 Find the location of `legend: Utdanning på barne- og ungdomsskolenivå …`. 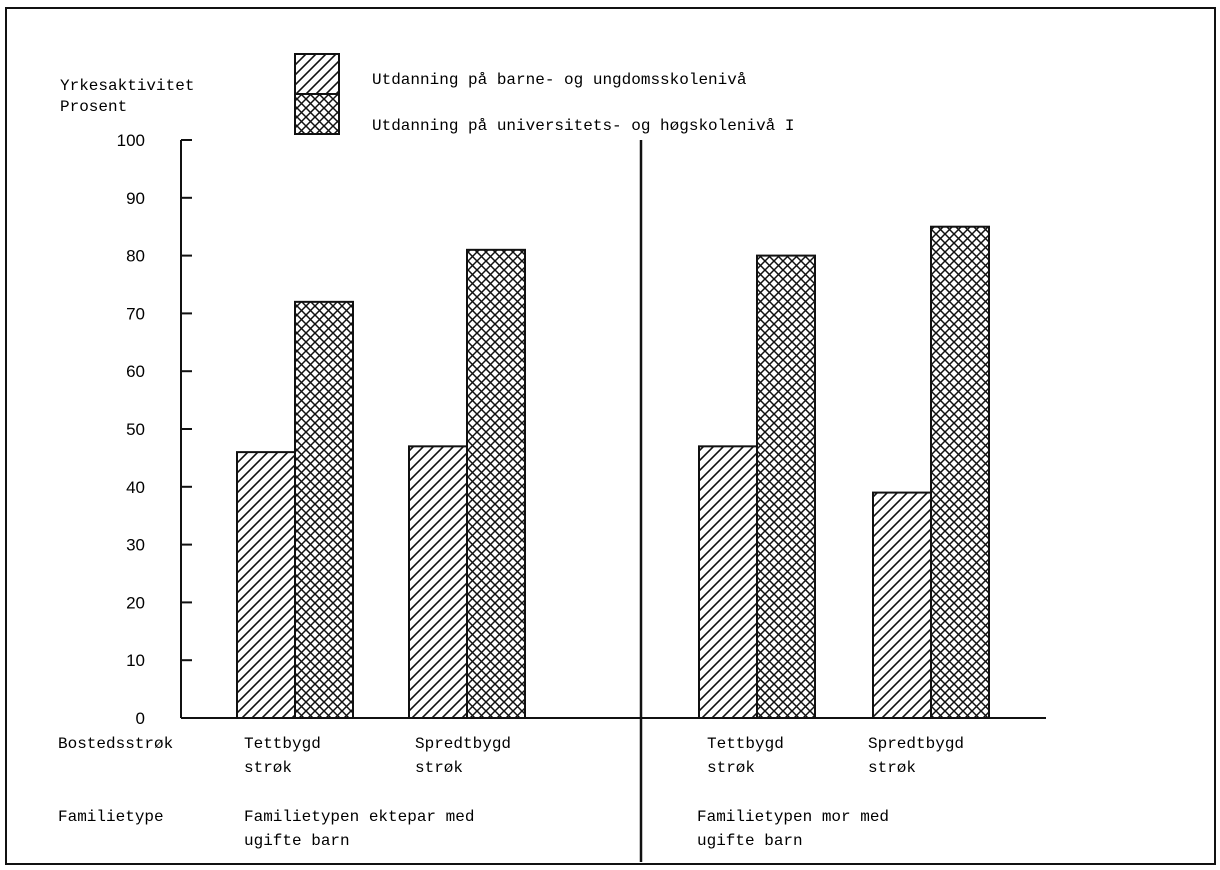

legend: Utdanning på barne- og ungdomsskolenivå … is located at coordinates (544, 94).